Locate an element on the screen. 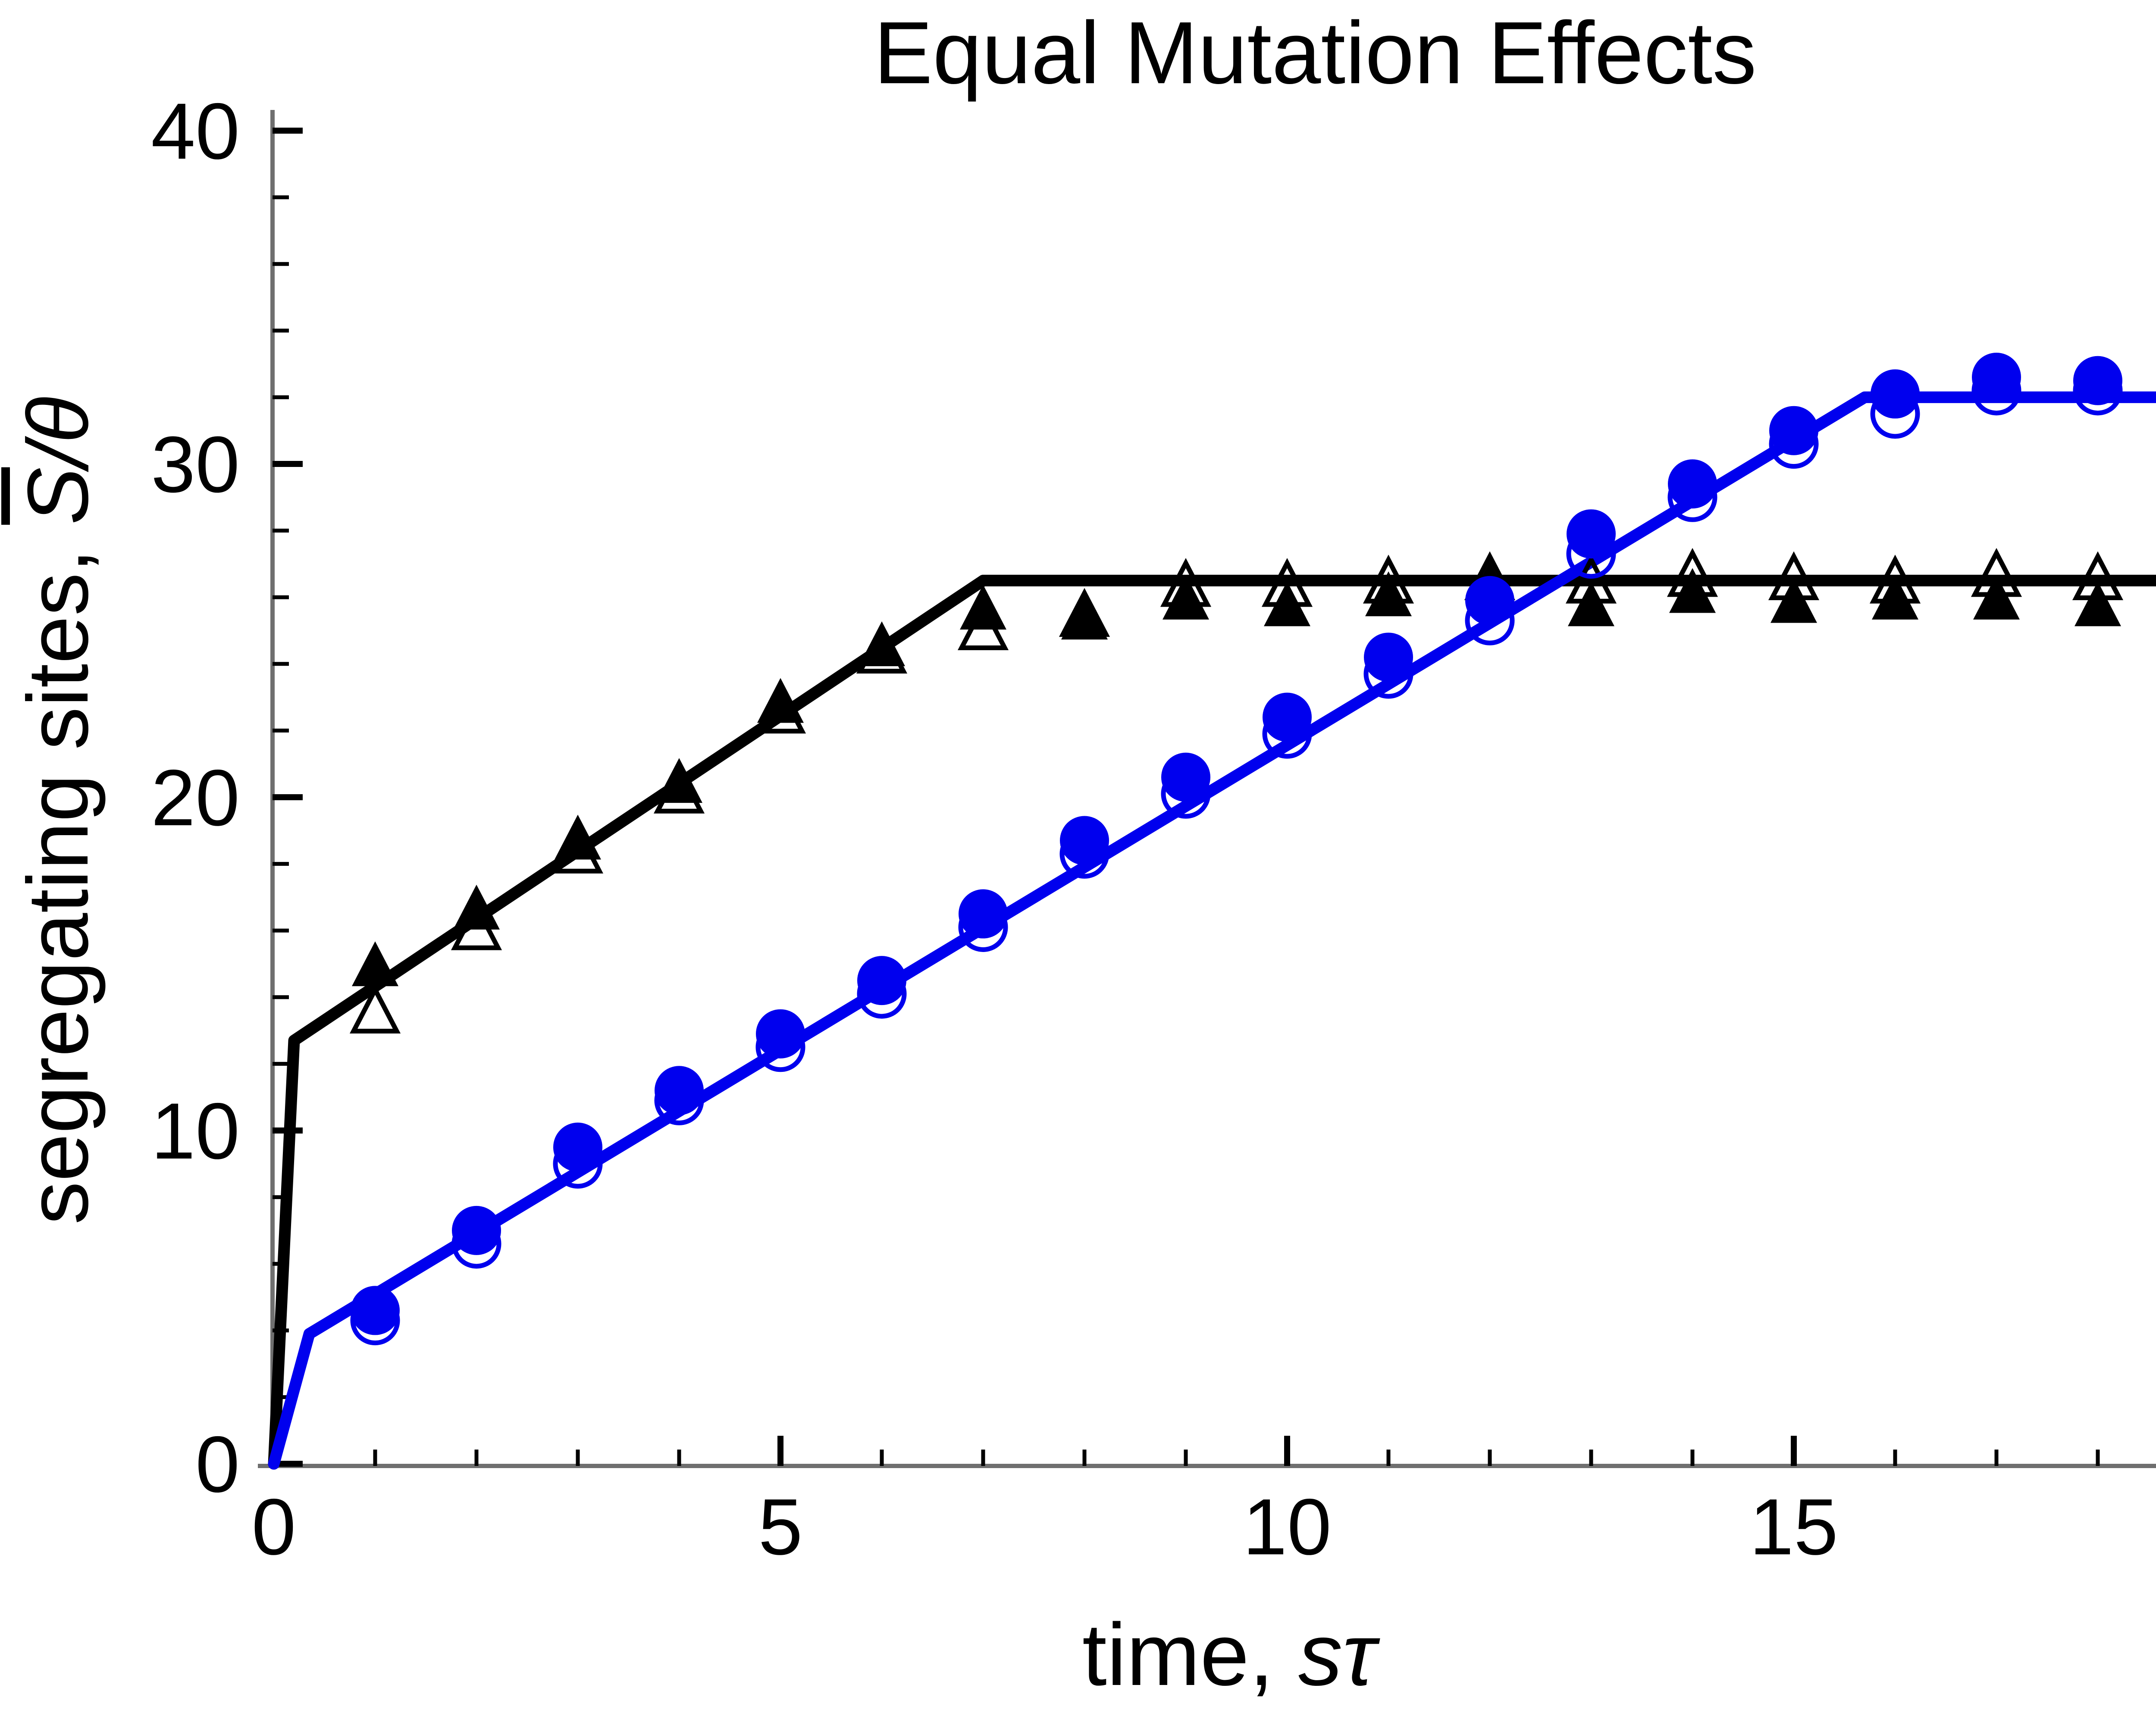  y-tick-label: 20 is located at coordinates (195, 798).